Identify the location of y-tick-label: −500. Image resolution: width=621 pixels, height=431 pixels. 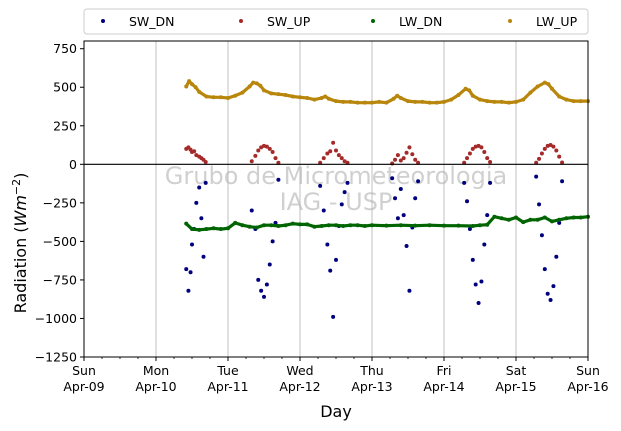
(60, 241).